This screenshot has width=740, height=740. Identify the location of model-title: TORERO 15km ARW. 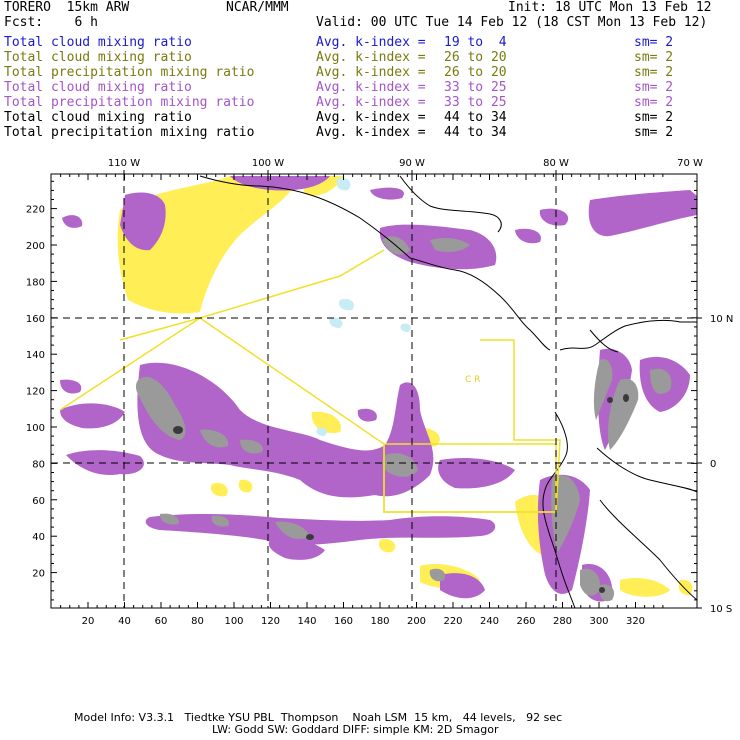
(67, 7).